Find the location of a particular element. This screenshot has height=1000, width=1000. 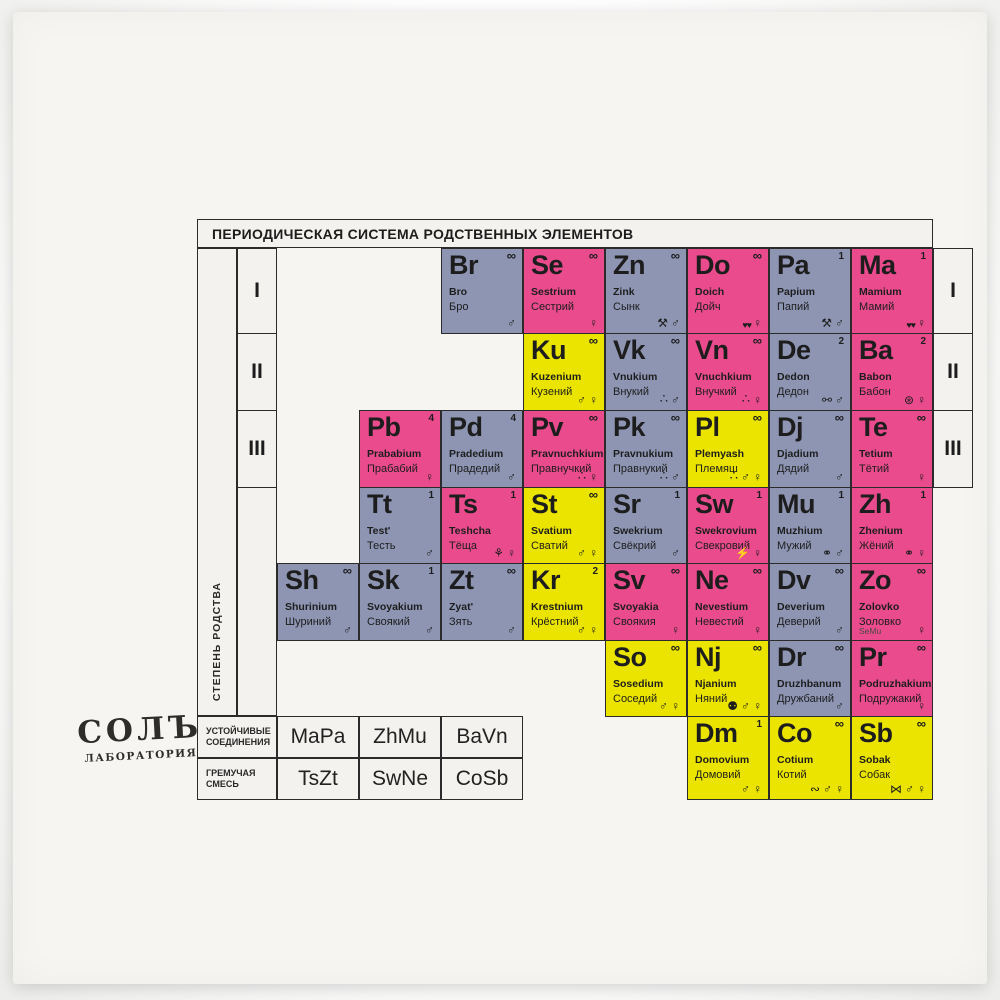

element-cyrillic-name: Дядий is located at coordinates (793, 469).